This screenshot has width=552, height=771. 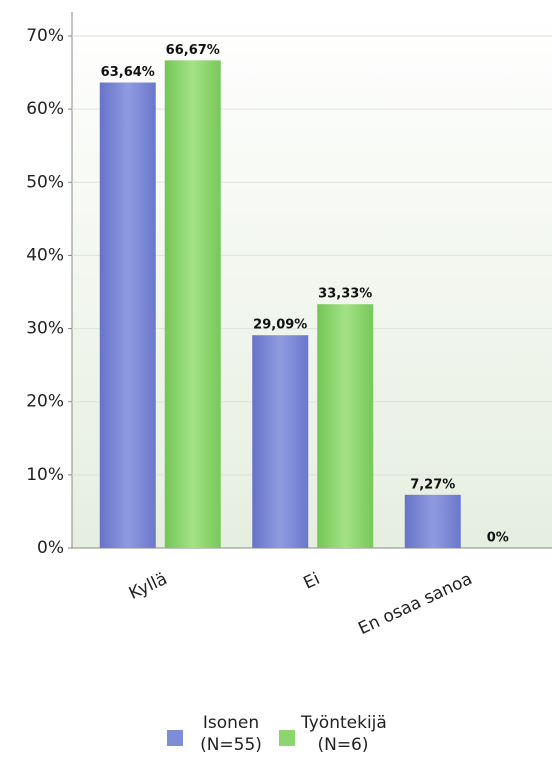 What do you see at coordinates (498, 538) in the screenshot?
I see `value-label: 0%` at bounding box center [498, 538].